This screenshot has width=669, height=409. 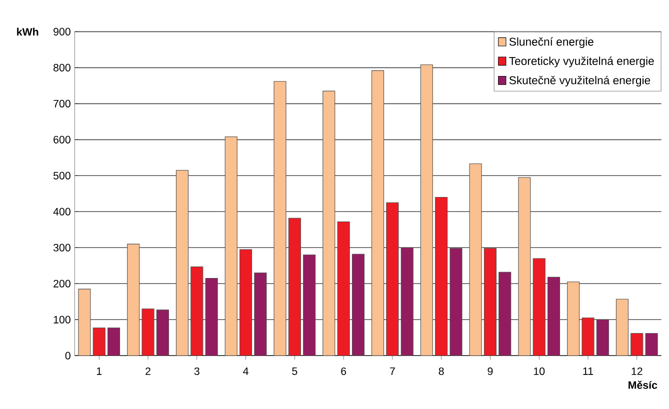 I want to click on x-tick-label: 2, so click(x=148, y=371).